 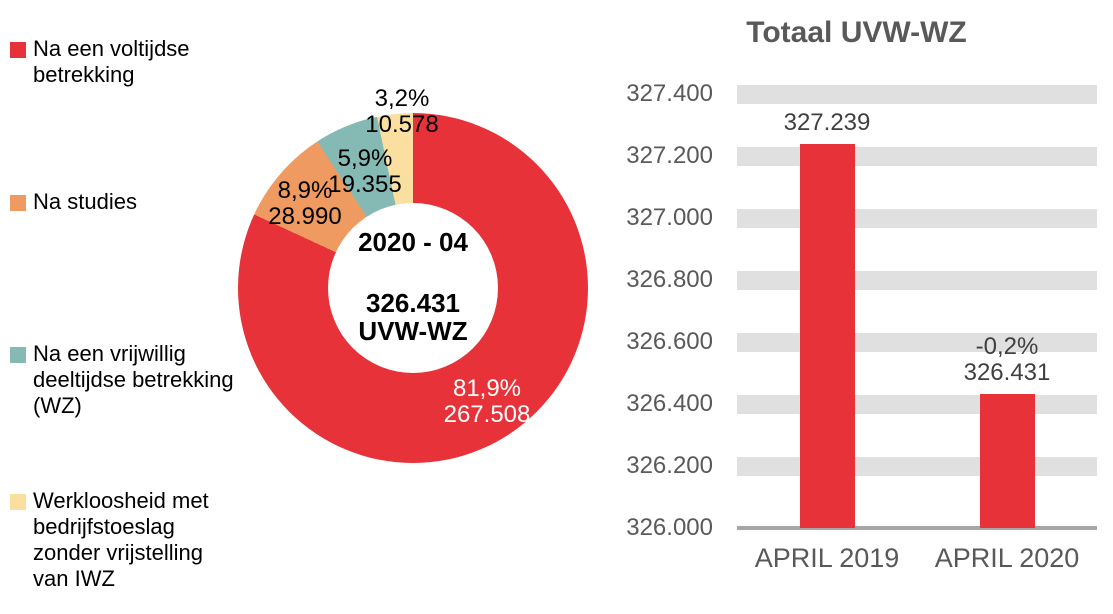 What do you see at coordinates (1007, 360) in the screenshot?
I see `bar-value-label: -0,2% 326.431` at bounding box center [1007, 360].